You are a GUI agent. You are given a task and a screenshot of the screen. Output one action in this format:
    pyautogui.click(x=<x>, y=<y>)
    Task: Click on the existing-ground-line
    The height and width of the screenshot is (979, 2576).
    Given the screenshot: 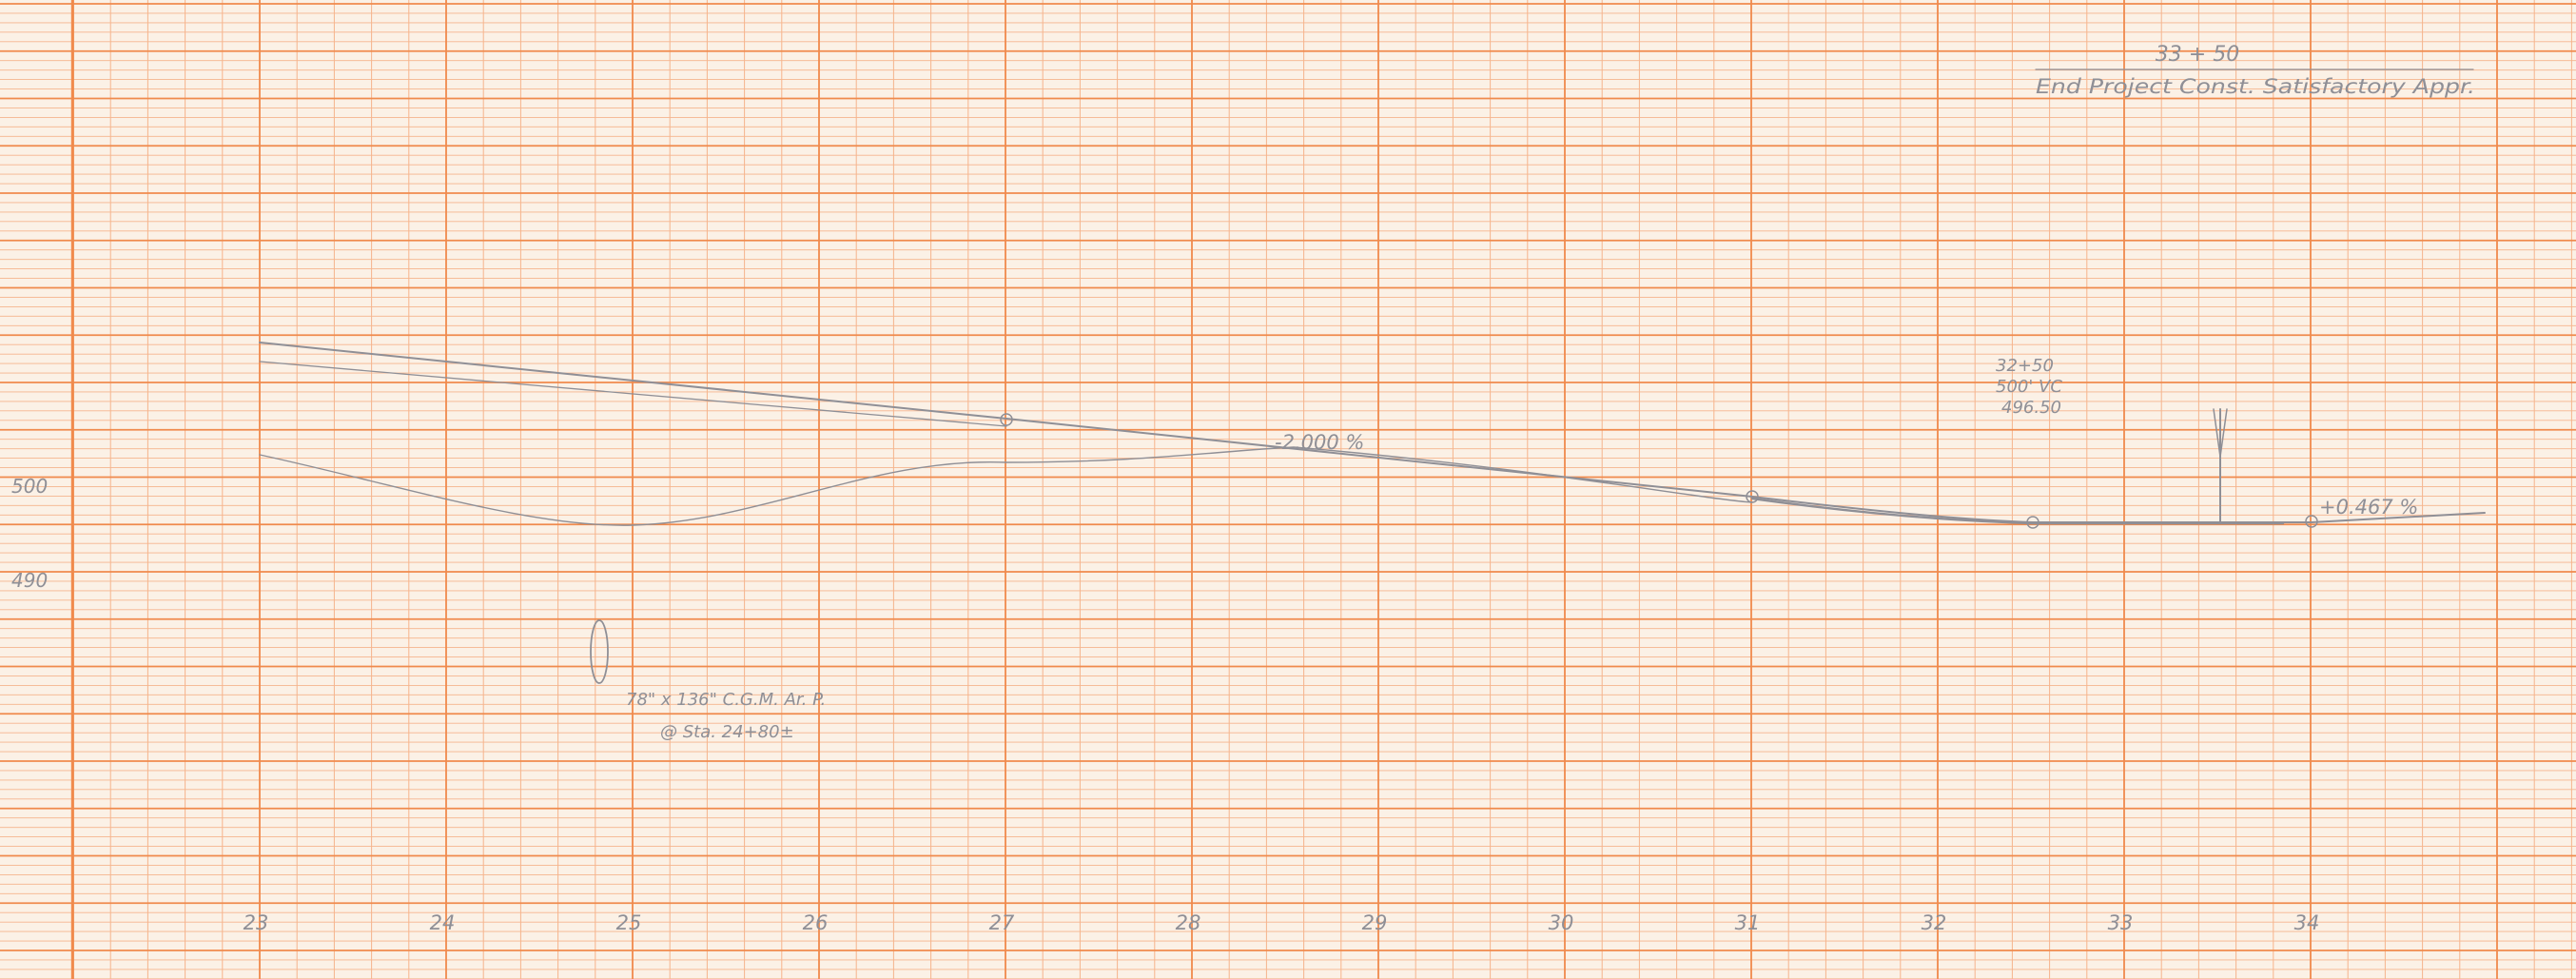 What is the action you would take?
    pyautogui.click(x=1006, y=486)
    